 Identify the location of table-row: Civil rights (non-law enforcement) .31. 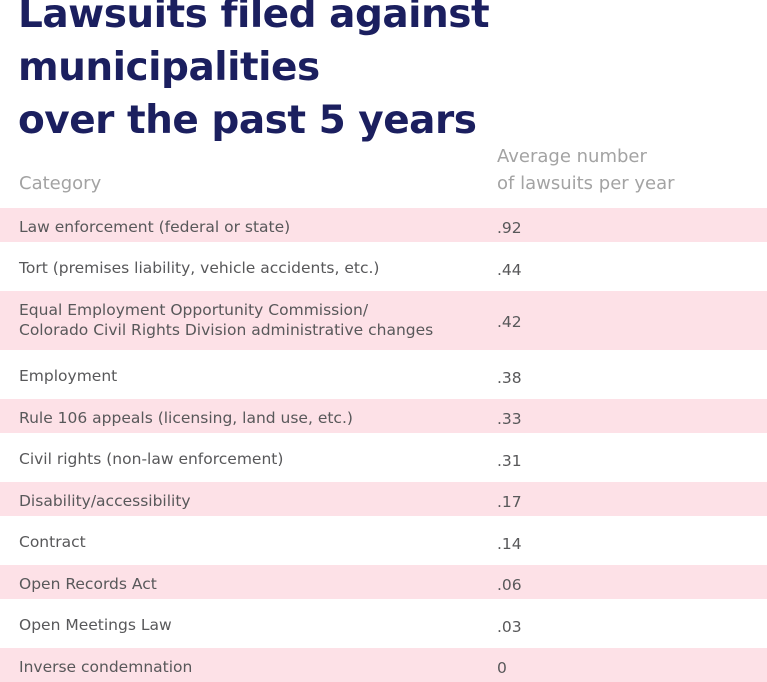
(383, 457).